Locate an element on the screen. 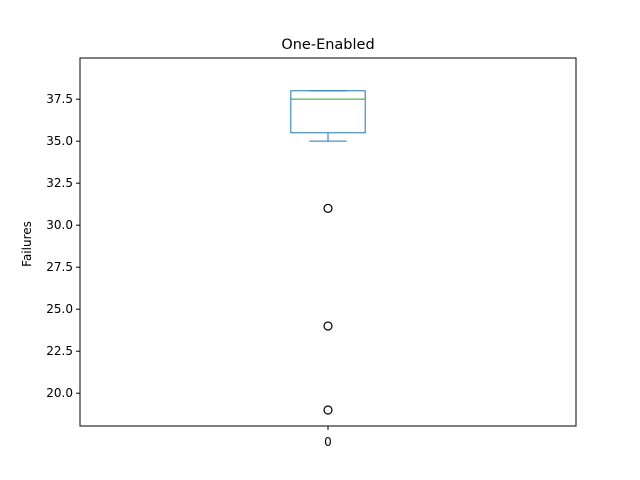  y-tick-label: 20.0 is located at coordinates (59, 393).